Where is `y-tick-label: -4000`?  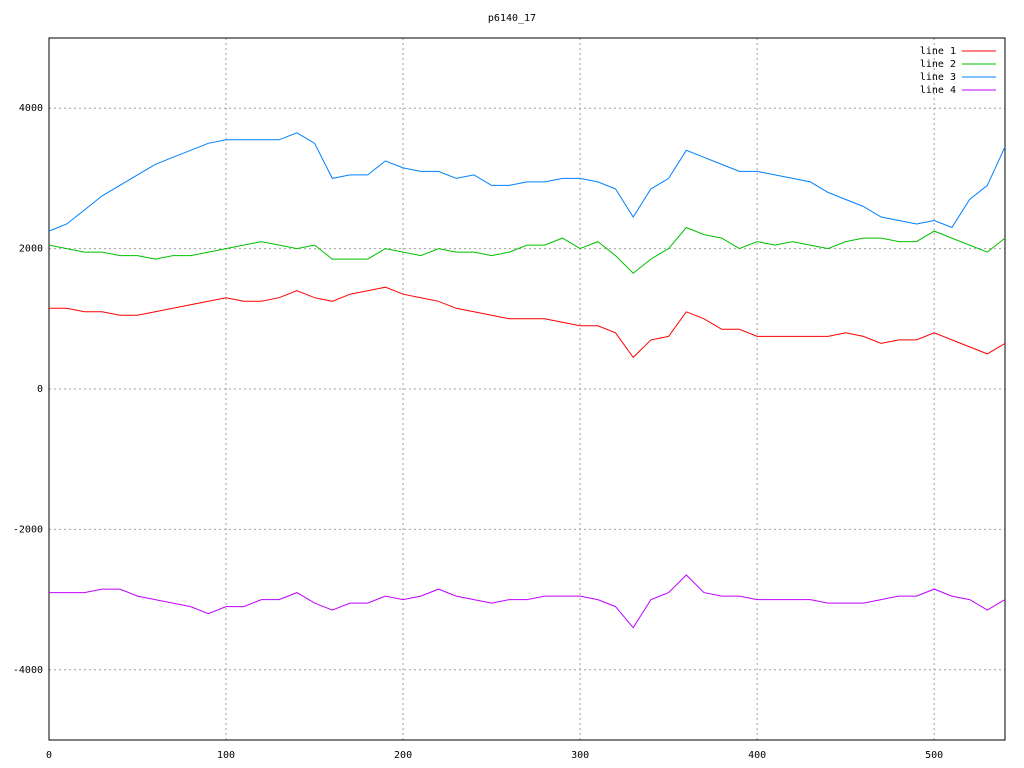 y-tick-label: -4000 is located at coordinates (28, 670).